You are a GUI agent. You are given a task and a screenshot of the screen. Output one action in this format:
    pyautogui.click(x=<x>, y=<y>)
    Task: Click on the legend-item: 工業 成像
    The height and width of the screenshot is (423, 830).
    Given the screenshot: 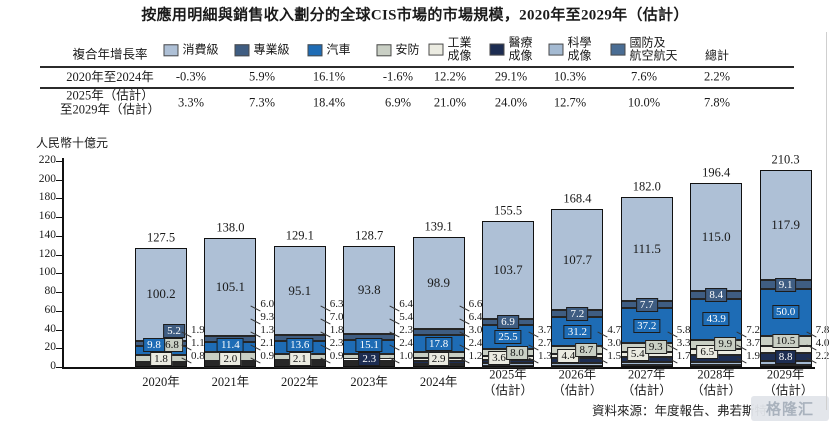 What is the action you would take?
    pyautogui.click(x=450, y=49)
    